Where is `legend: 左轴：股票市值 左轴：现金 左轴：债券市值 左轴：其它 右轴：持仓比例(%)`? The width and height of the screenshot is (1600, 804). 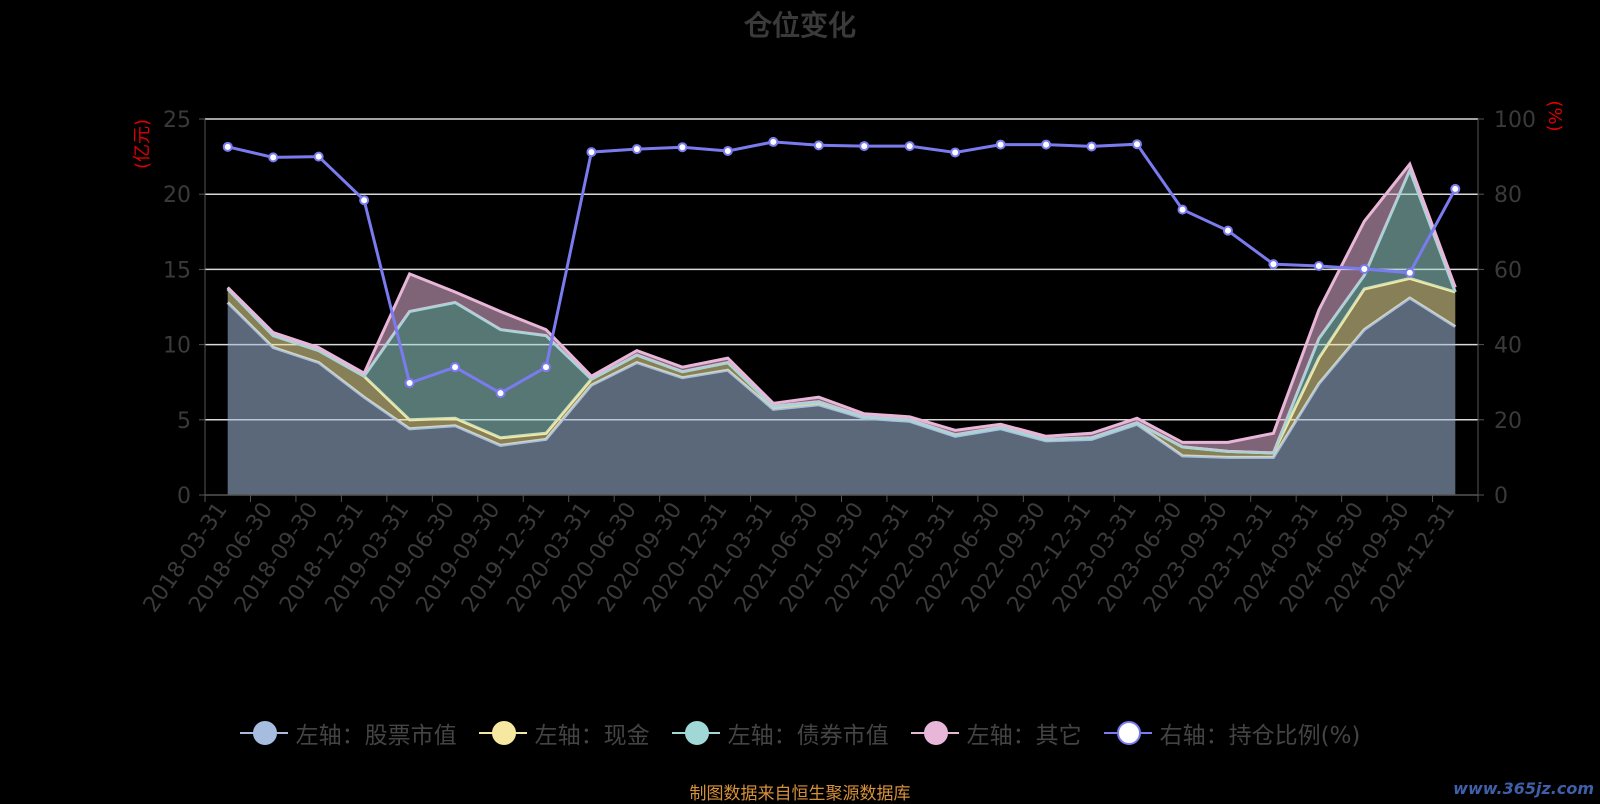 legend: 左轴：股票市值 左轴：现金 左轴：债券市值 左轴：其它 右轴：持仓比例(%) is located at coordinates (800, 733).